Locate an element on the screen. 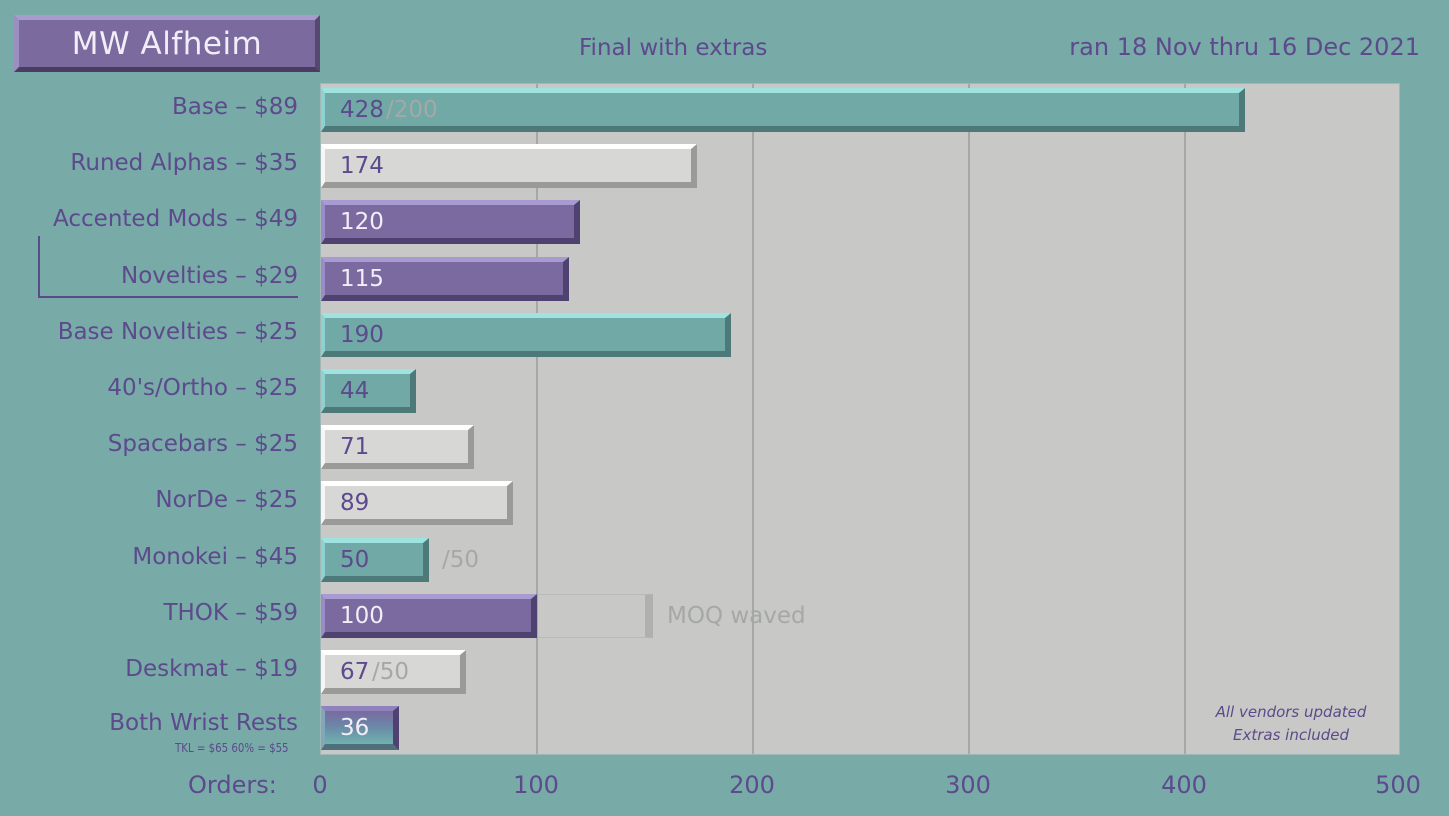 The height and width of the screenshot is (816, 1449). bar-value-label: 89 is located at coordinates (355, 503).